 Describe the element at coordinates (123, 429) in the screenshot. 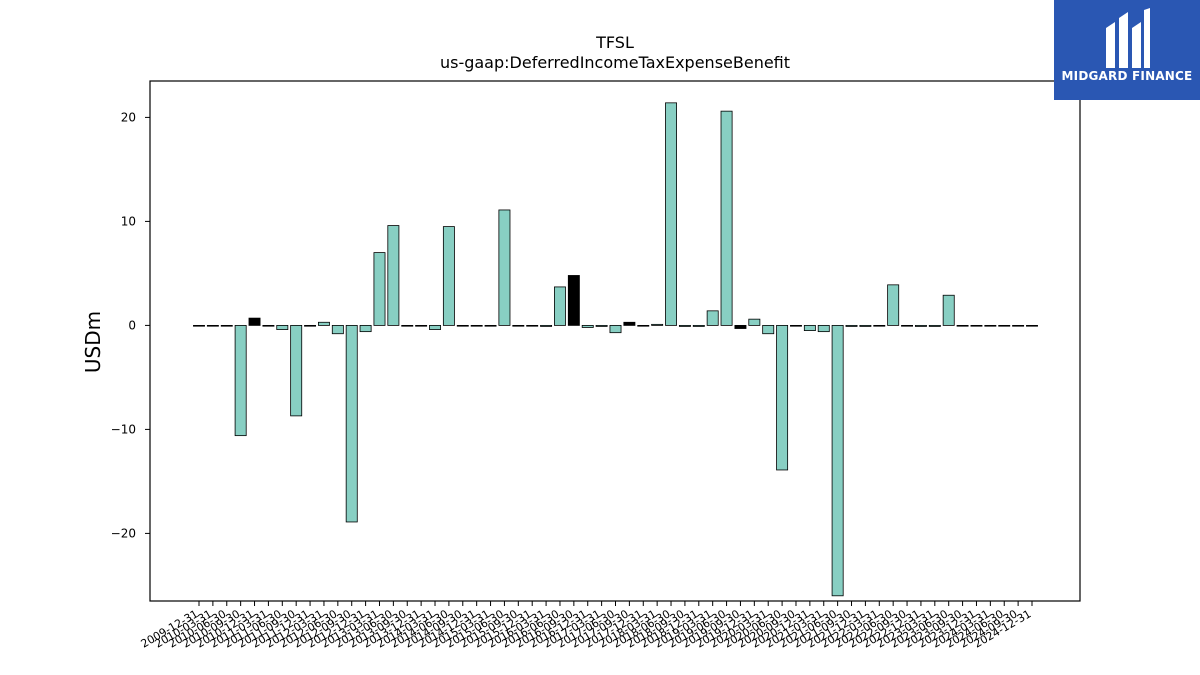

I see `y-tick-label: −10` at that location.